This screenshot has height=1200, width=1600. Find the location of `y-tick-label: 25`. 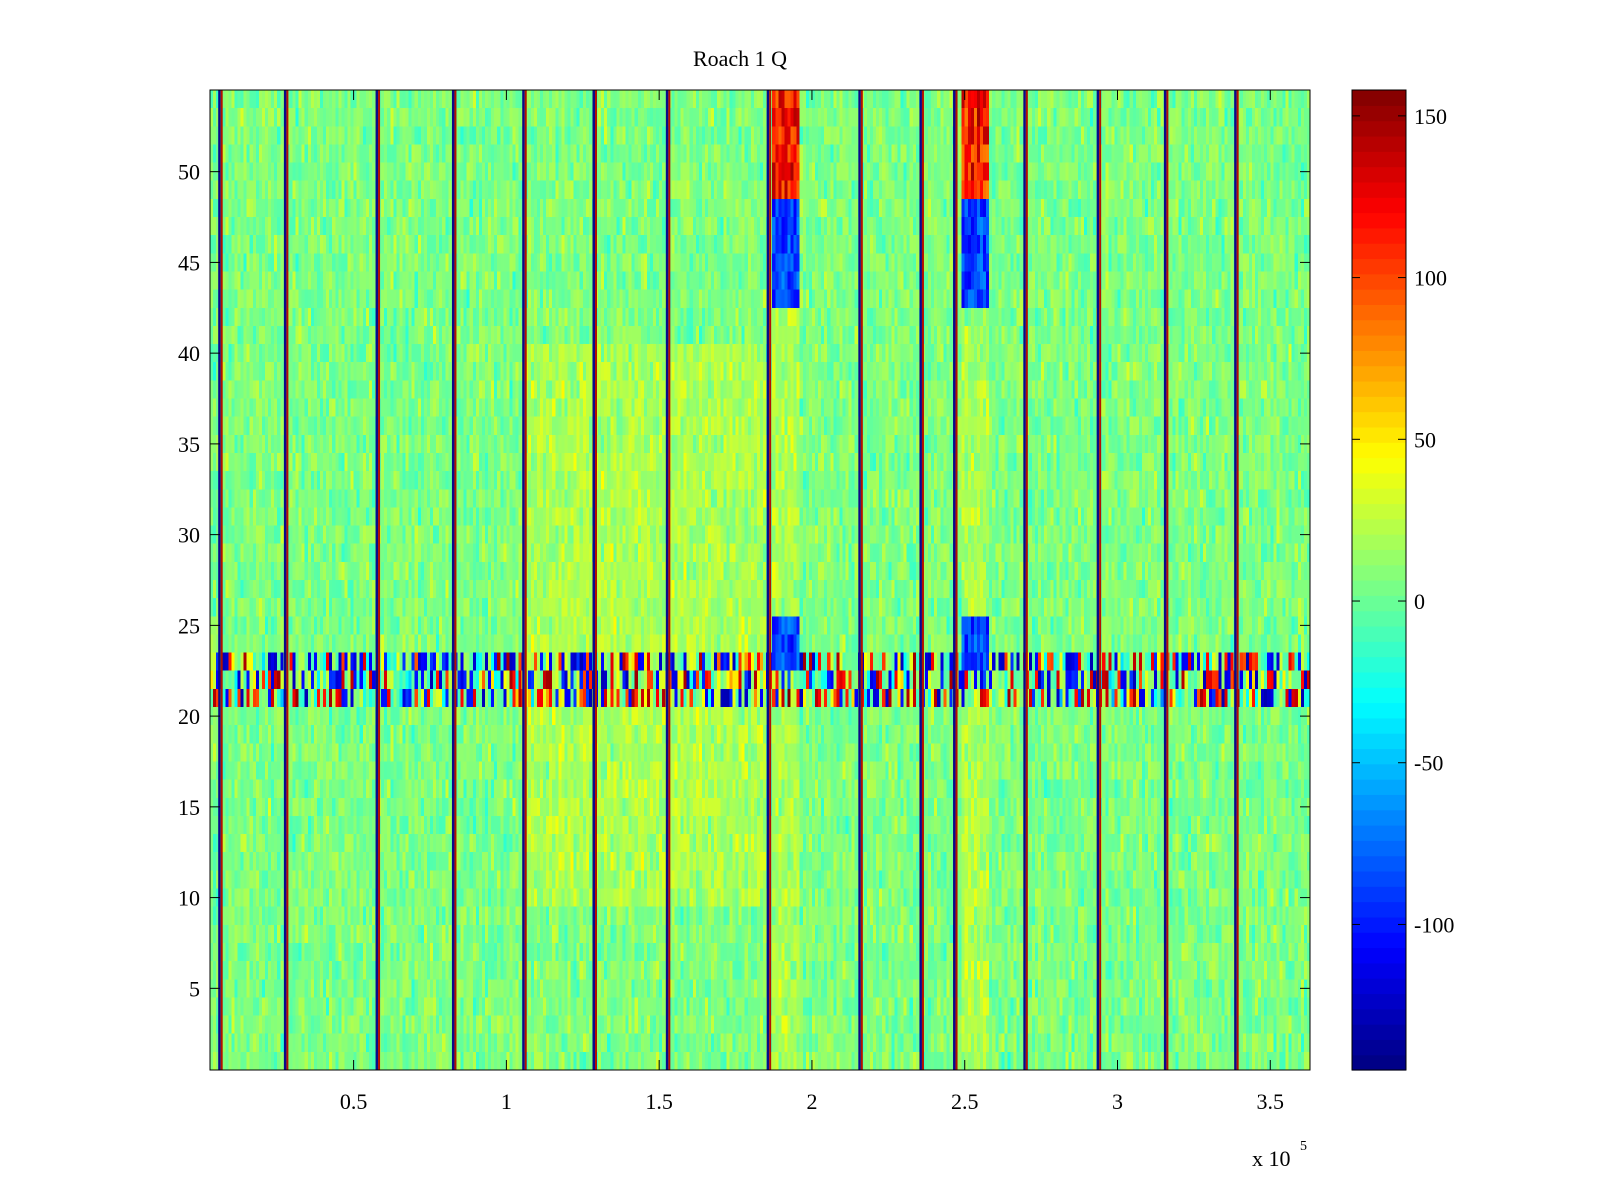

y-tick-label: 25 is located at coordinates (189, 625).